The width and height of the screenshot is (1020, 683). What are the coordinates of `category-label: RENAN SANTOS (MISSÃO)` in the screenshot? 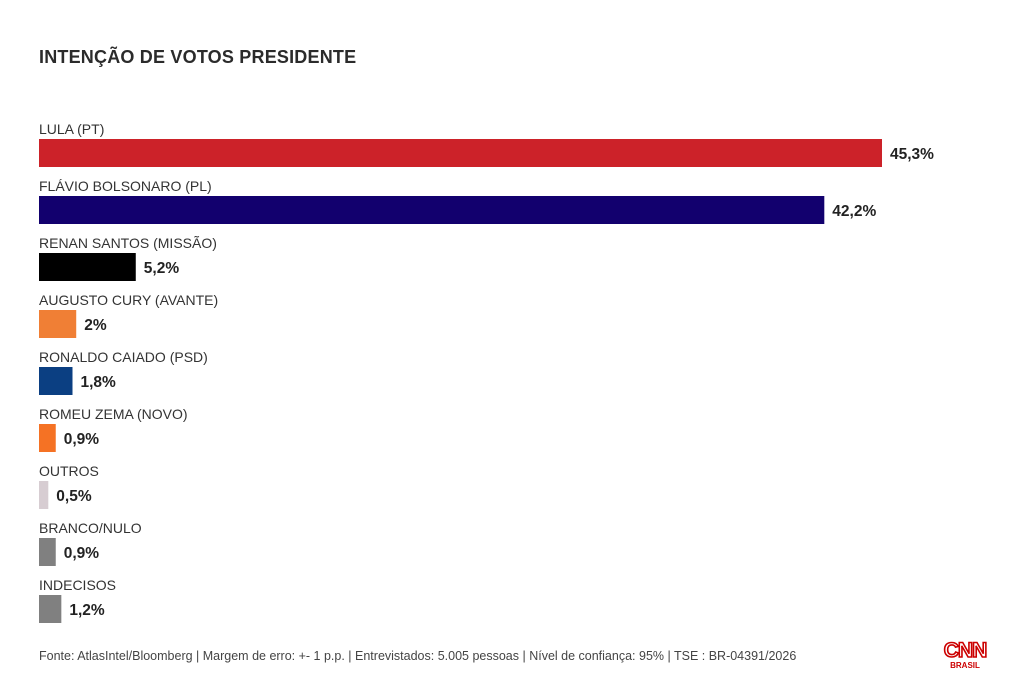 It's located at (128, 243).